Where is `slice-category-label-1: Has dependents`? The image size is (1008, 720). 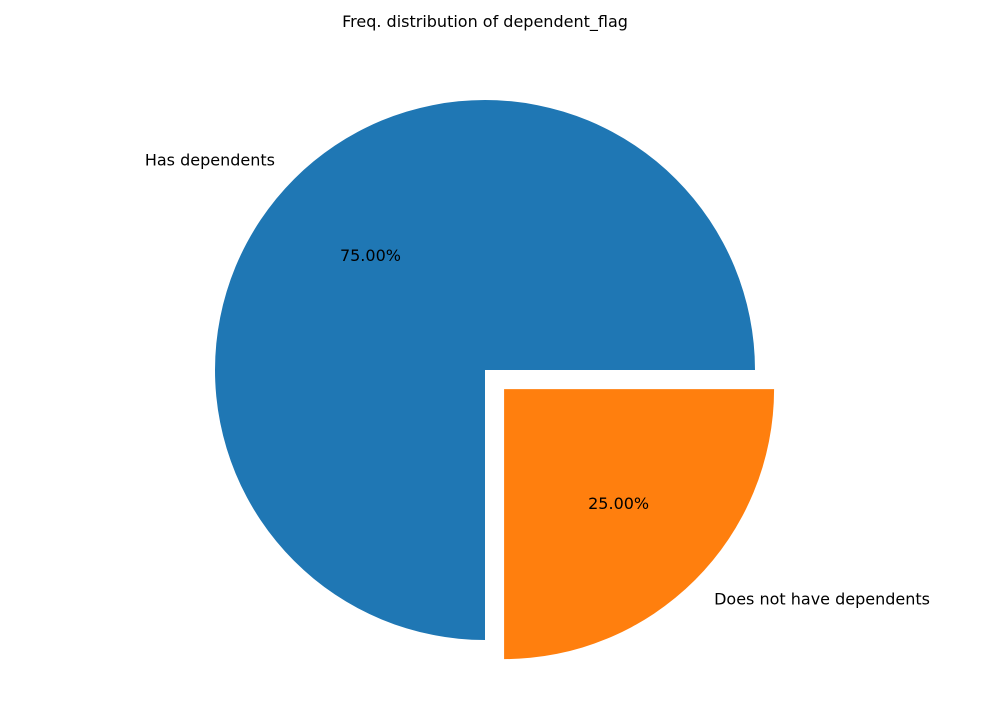
slice-category-label-1: Has dependents is located at coordinates (210, 159).